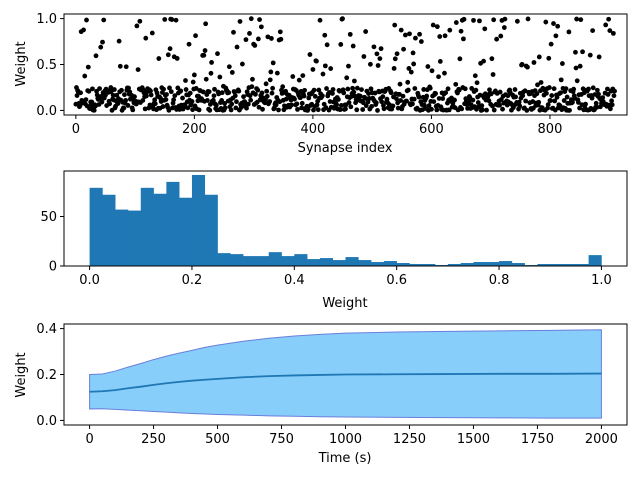 The height and width of the screenshot is (480, 640). Describe the element at coordinates (344, 303) in the screenshot. I see `histogram-x-axis-label: Weight` at that location.